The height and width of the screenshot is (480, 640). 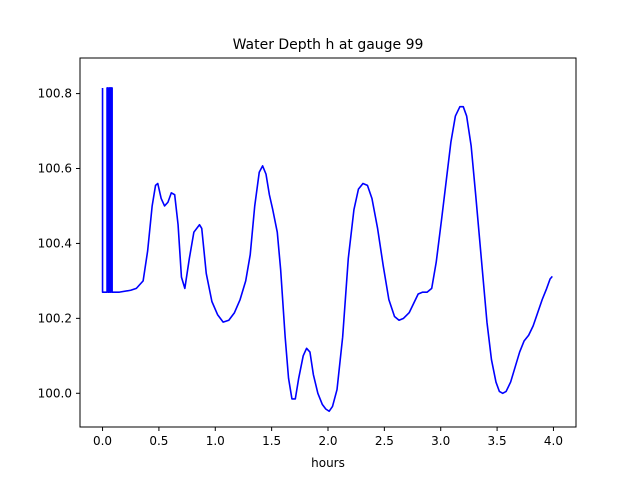 What do you see at coordinates (328, 45) in the screenshot?
I see `chart-title: Water Depth h at gauge 99` at bounding box center [328, 45].